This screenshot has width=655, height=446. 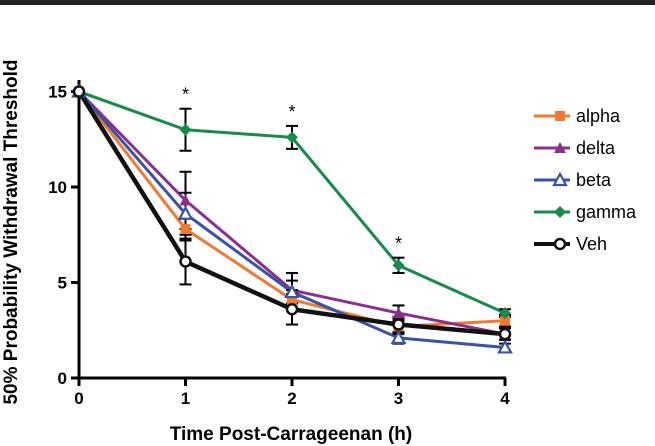 What do you see at coordinates (291, 434) in the screenshot?
I see `x-axis-label: Time Post-Carrageenan (h)` at bounding box center [291, 434].